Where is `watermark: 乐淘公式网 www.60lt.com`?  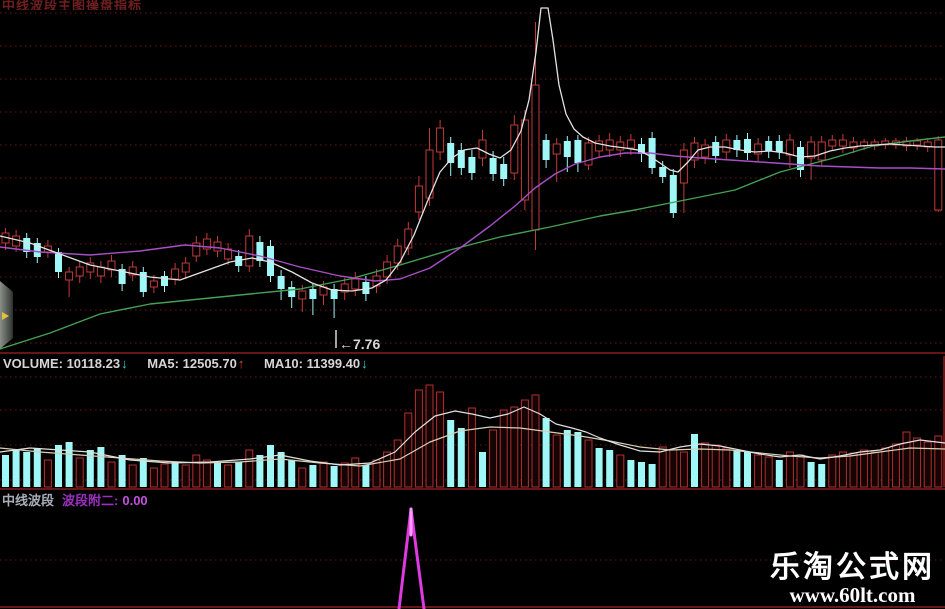
watermark: 乐淘公式网 www.60lt.com is located at coordinates (852, 579).